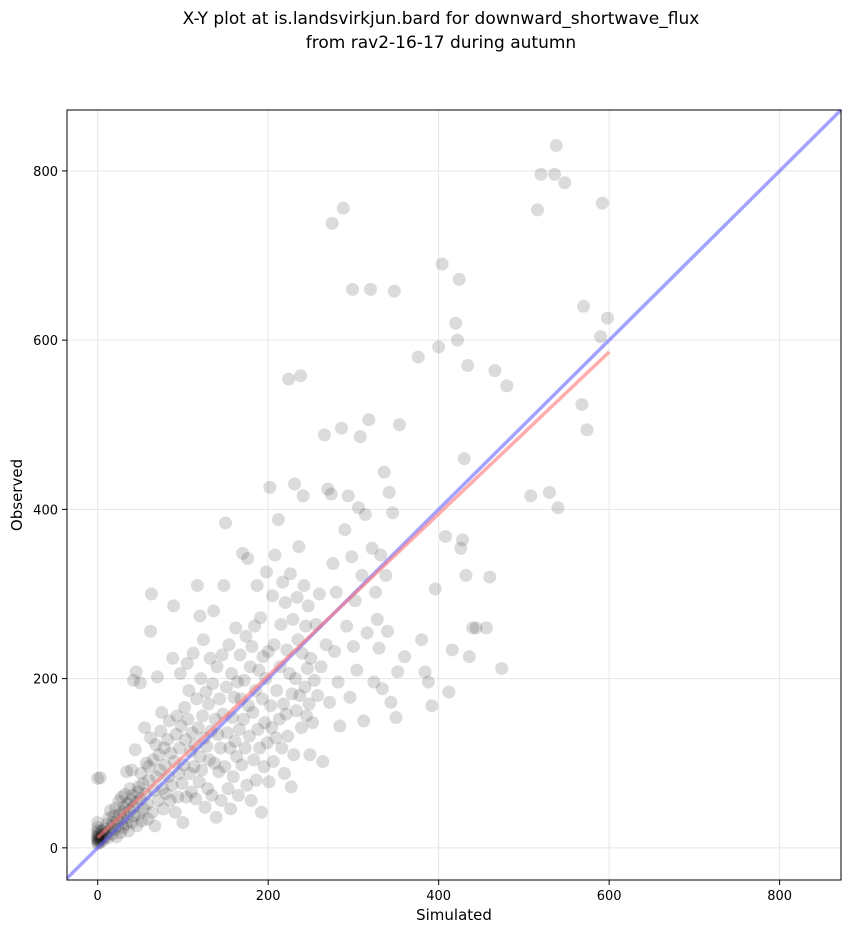 This screenshot has width=851, height=934. Describe the element at coordinates (50, 511) in the screenshot. I see `y-axis-ticks: 0 200 400 600 800` at that location.